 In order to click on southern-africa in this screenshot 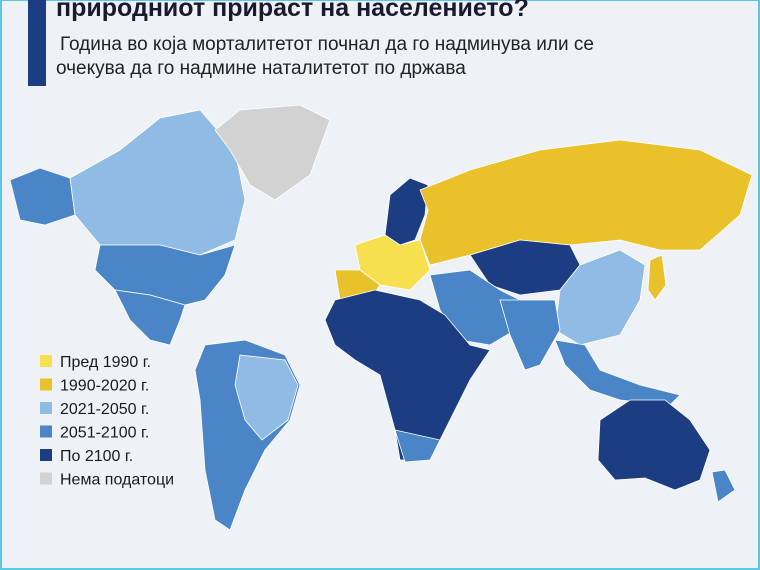, I will do `click(417, 446)`.